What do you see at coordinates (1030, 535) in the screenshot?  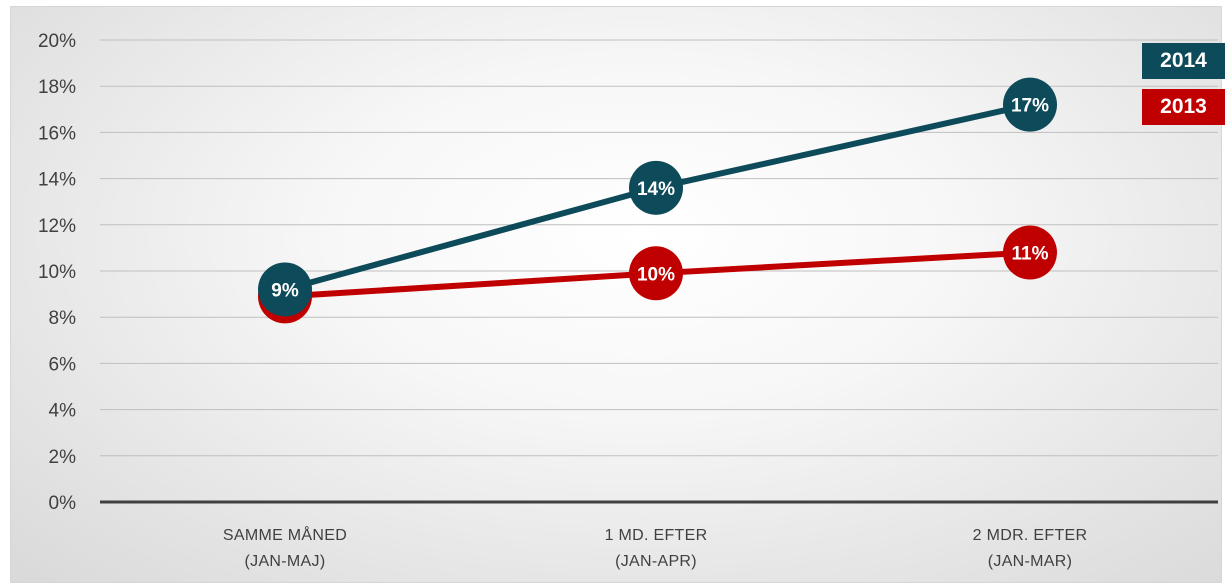 I see `x-category-label: 2 MDR. EFTER` at bounding box center [1030, 535].